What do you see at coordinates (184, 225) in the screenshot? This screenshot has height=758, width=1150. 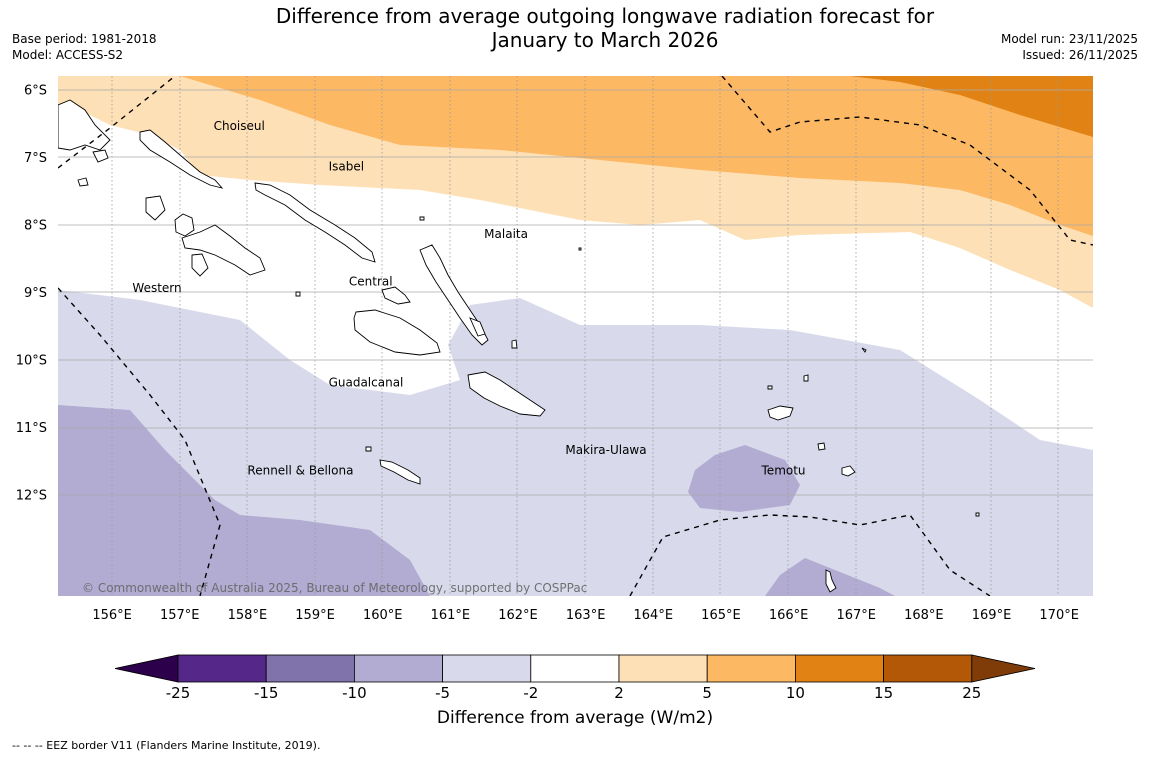 I see `island-kolombangara` at bounding box center [184, 225].